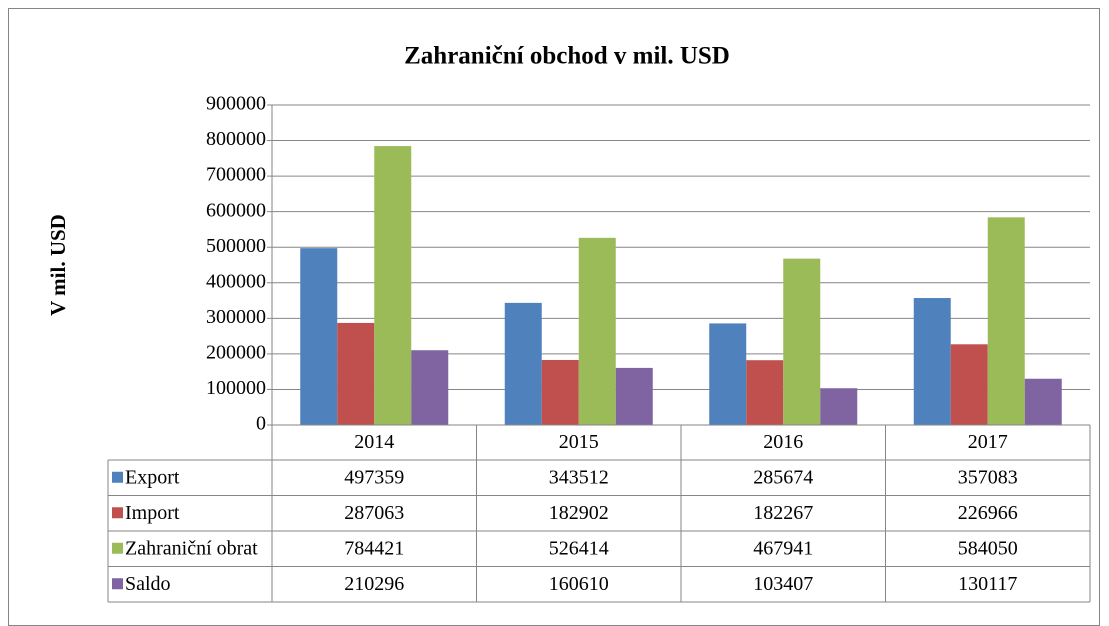 The width and height of the screenshot is (1109, 626). I want to click on table-value: 226966, so click(988, 513).